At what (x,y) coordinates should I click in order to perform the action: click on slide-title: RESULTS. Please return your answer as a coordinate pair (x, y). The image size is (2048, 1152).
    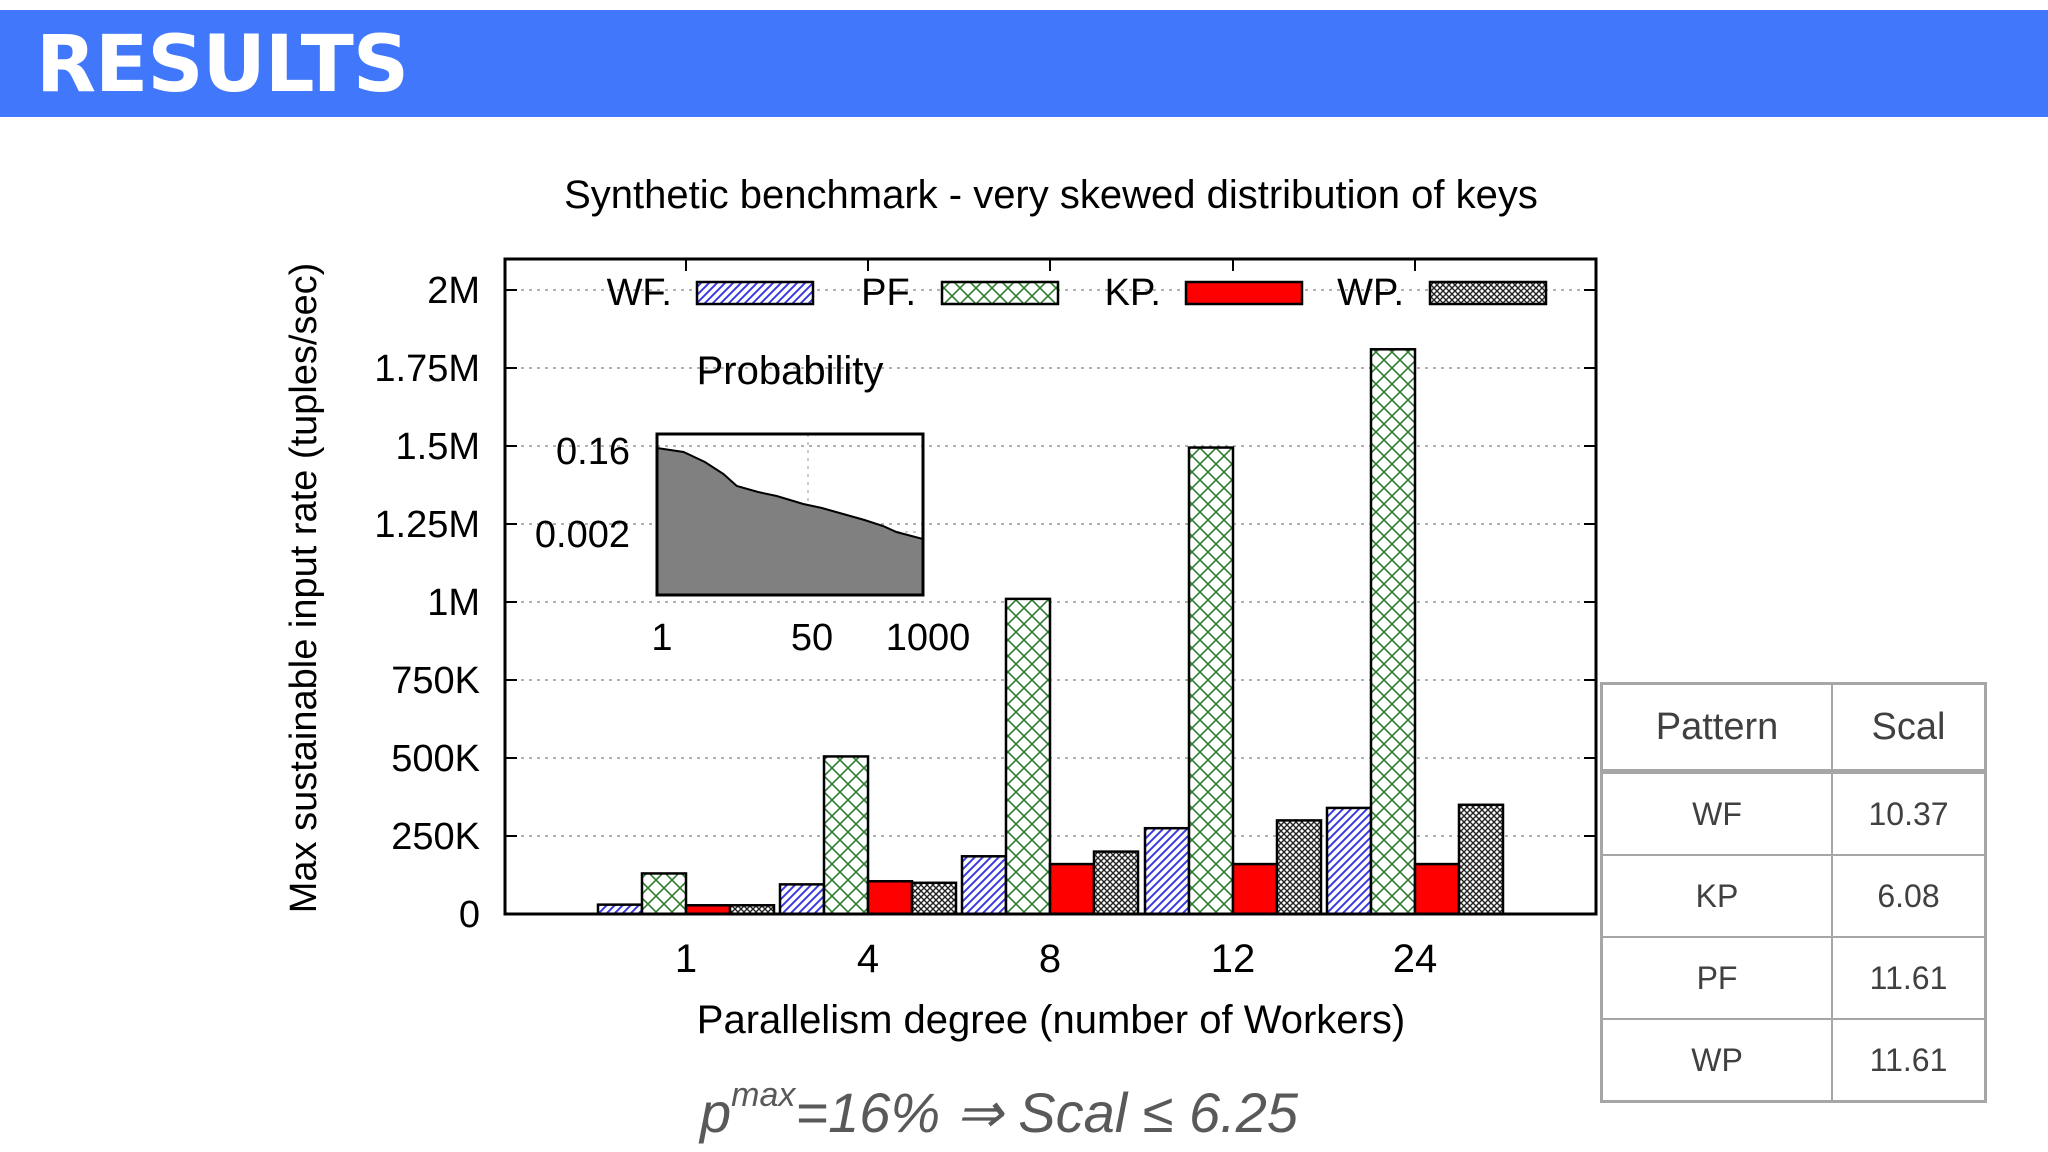
    Looking at the image, I should click on (222, 65).